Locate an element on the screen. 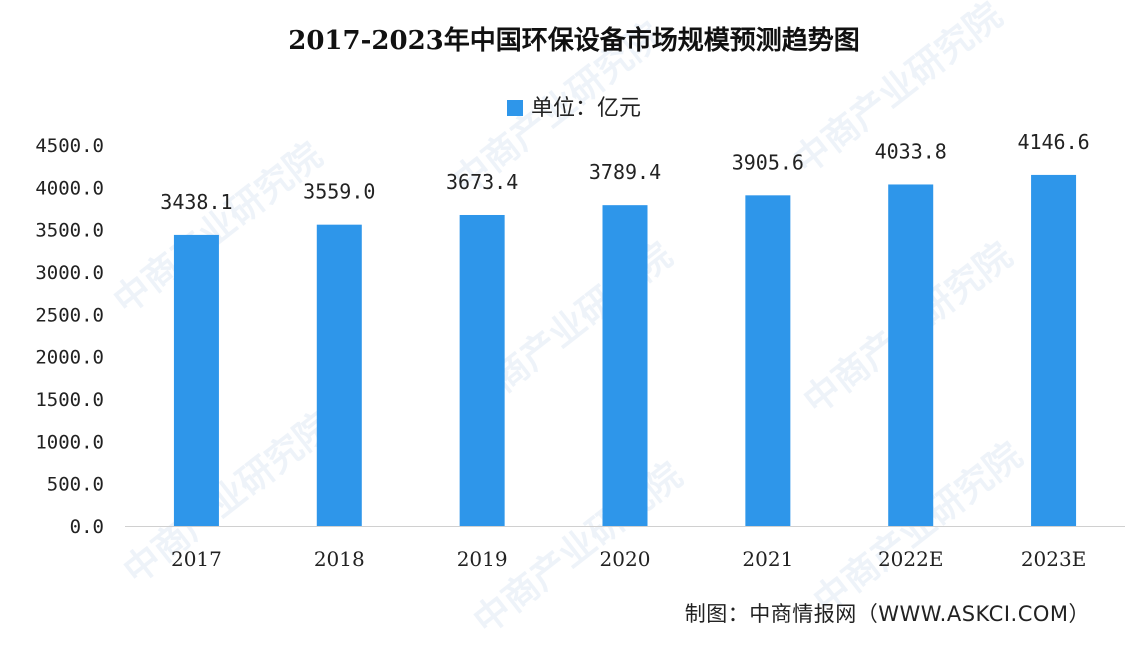 This screenshot has width=1148, height=654. source-credit: 制图：中商情报网（WWW.ASKCI.COM） is located at coordinates (887, 614).